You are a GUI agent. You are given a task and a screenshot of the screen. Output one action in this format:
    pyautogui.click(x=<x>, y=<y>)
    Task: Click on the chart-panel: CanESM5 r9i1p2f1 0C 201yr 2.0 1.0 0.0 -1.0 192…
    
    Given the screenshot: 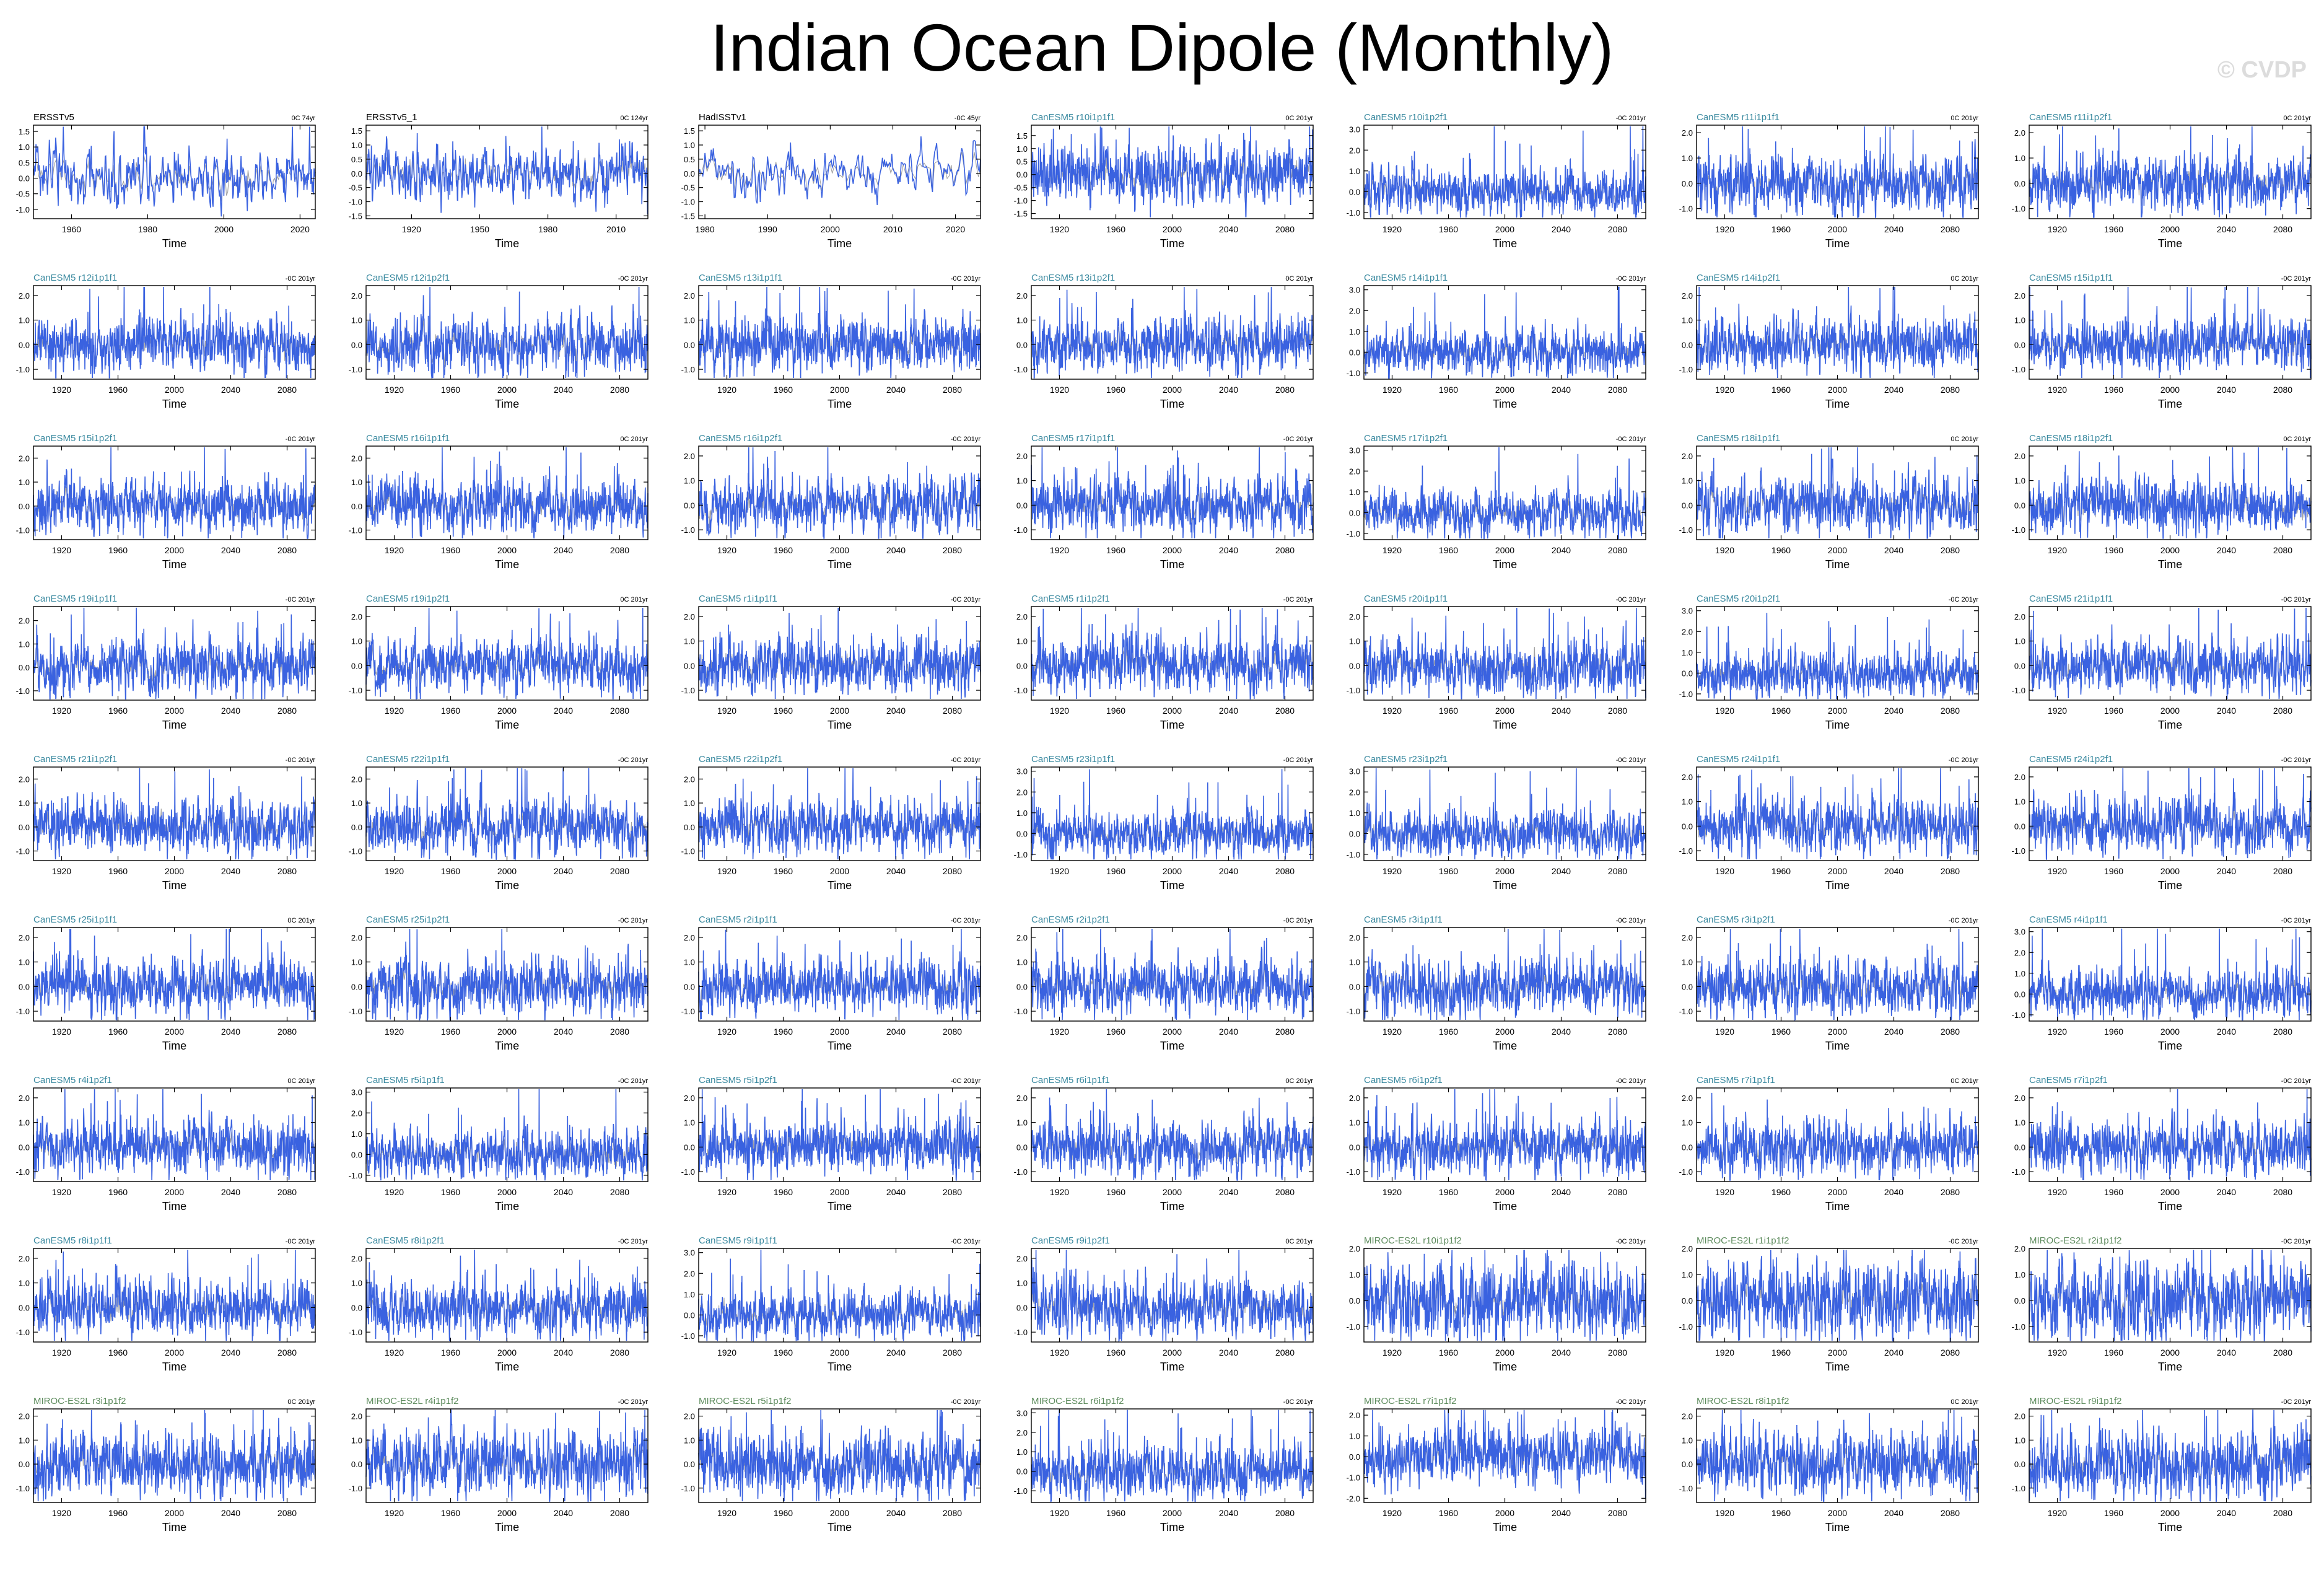 What is the action you would take?
    pyautogui.click(x=1164, y=1304)
    